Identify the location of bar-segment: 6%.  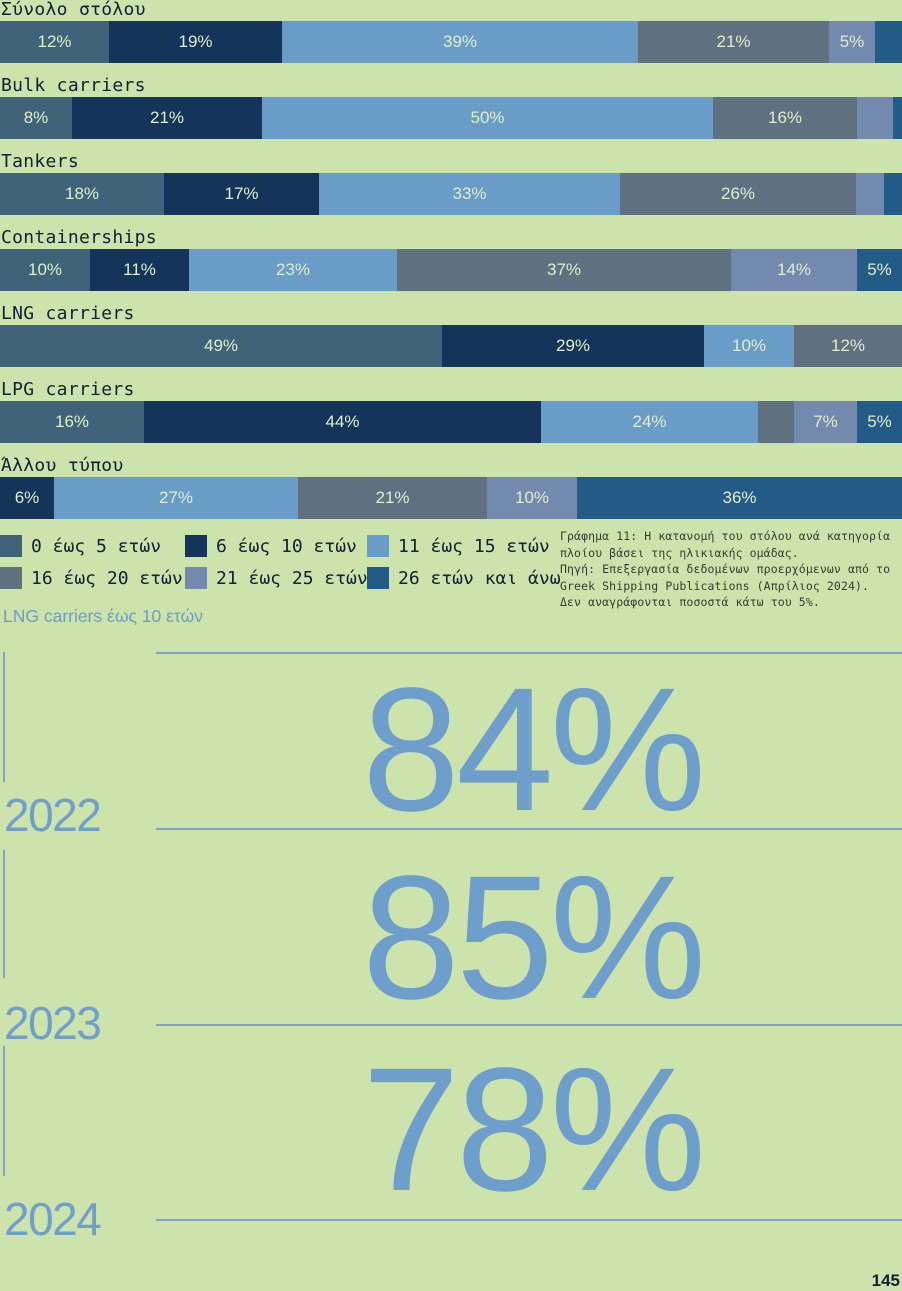
(27, 498).